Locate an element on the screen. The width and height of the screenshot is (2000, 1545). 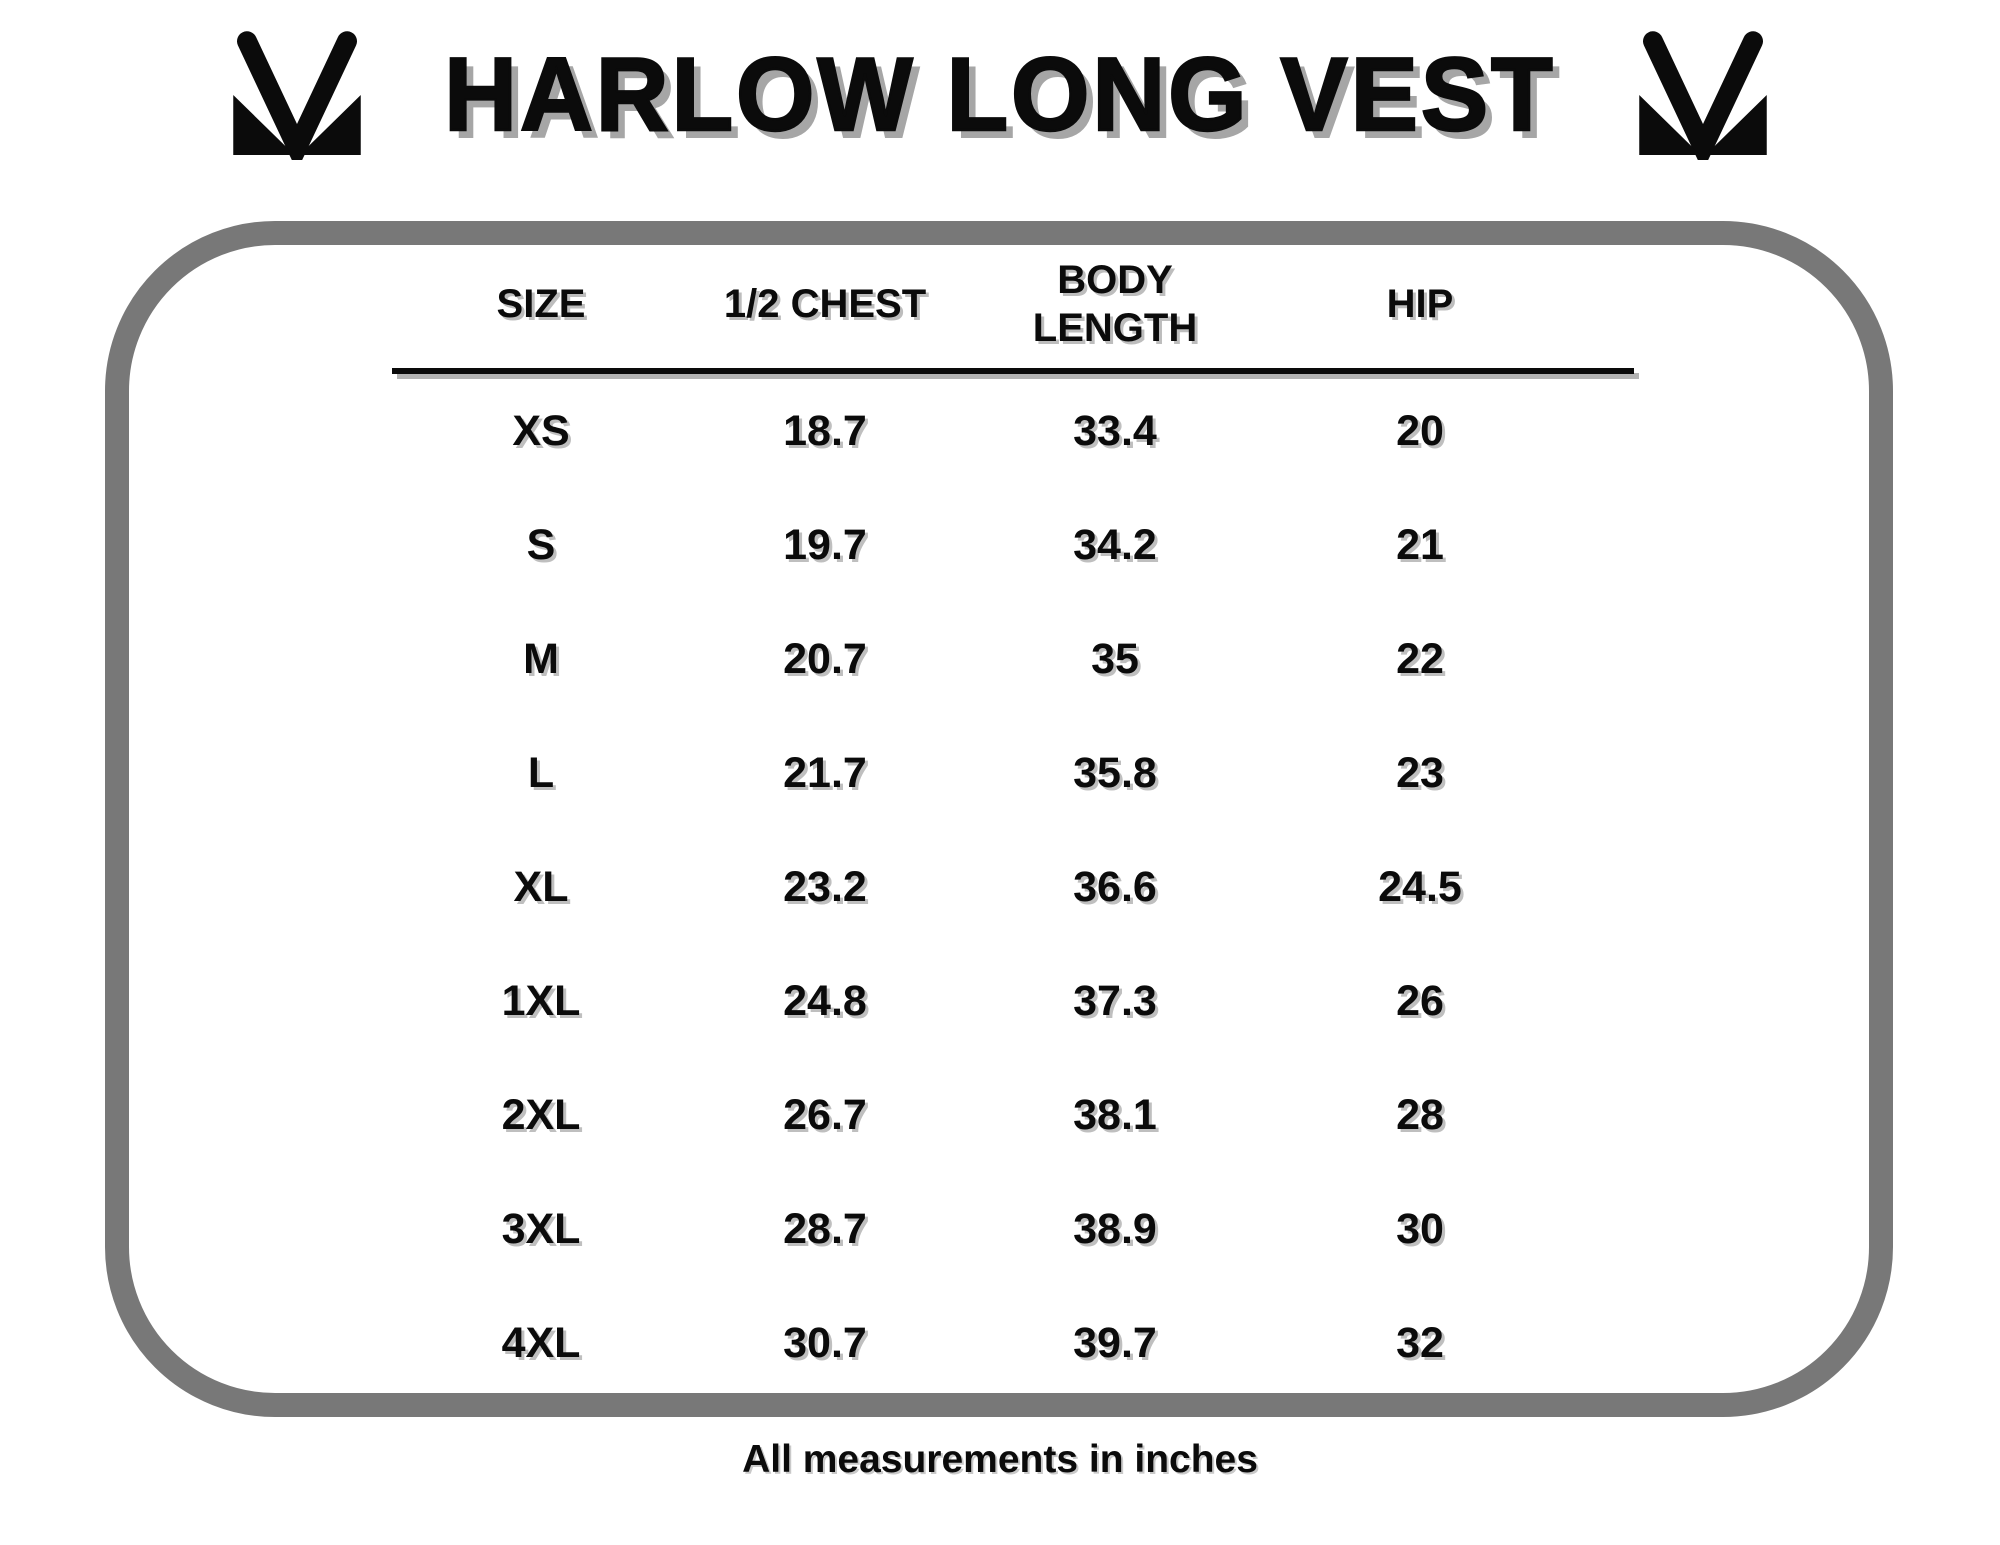
size-label: 1XL is located at coordinates (541, 1000).